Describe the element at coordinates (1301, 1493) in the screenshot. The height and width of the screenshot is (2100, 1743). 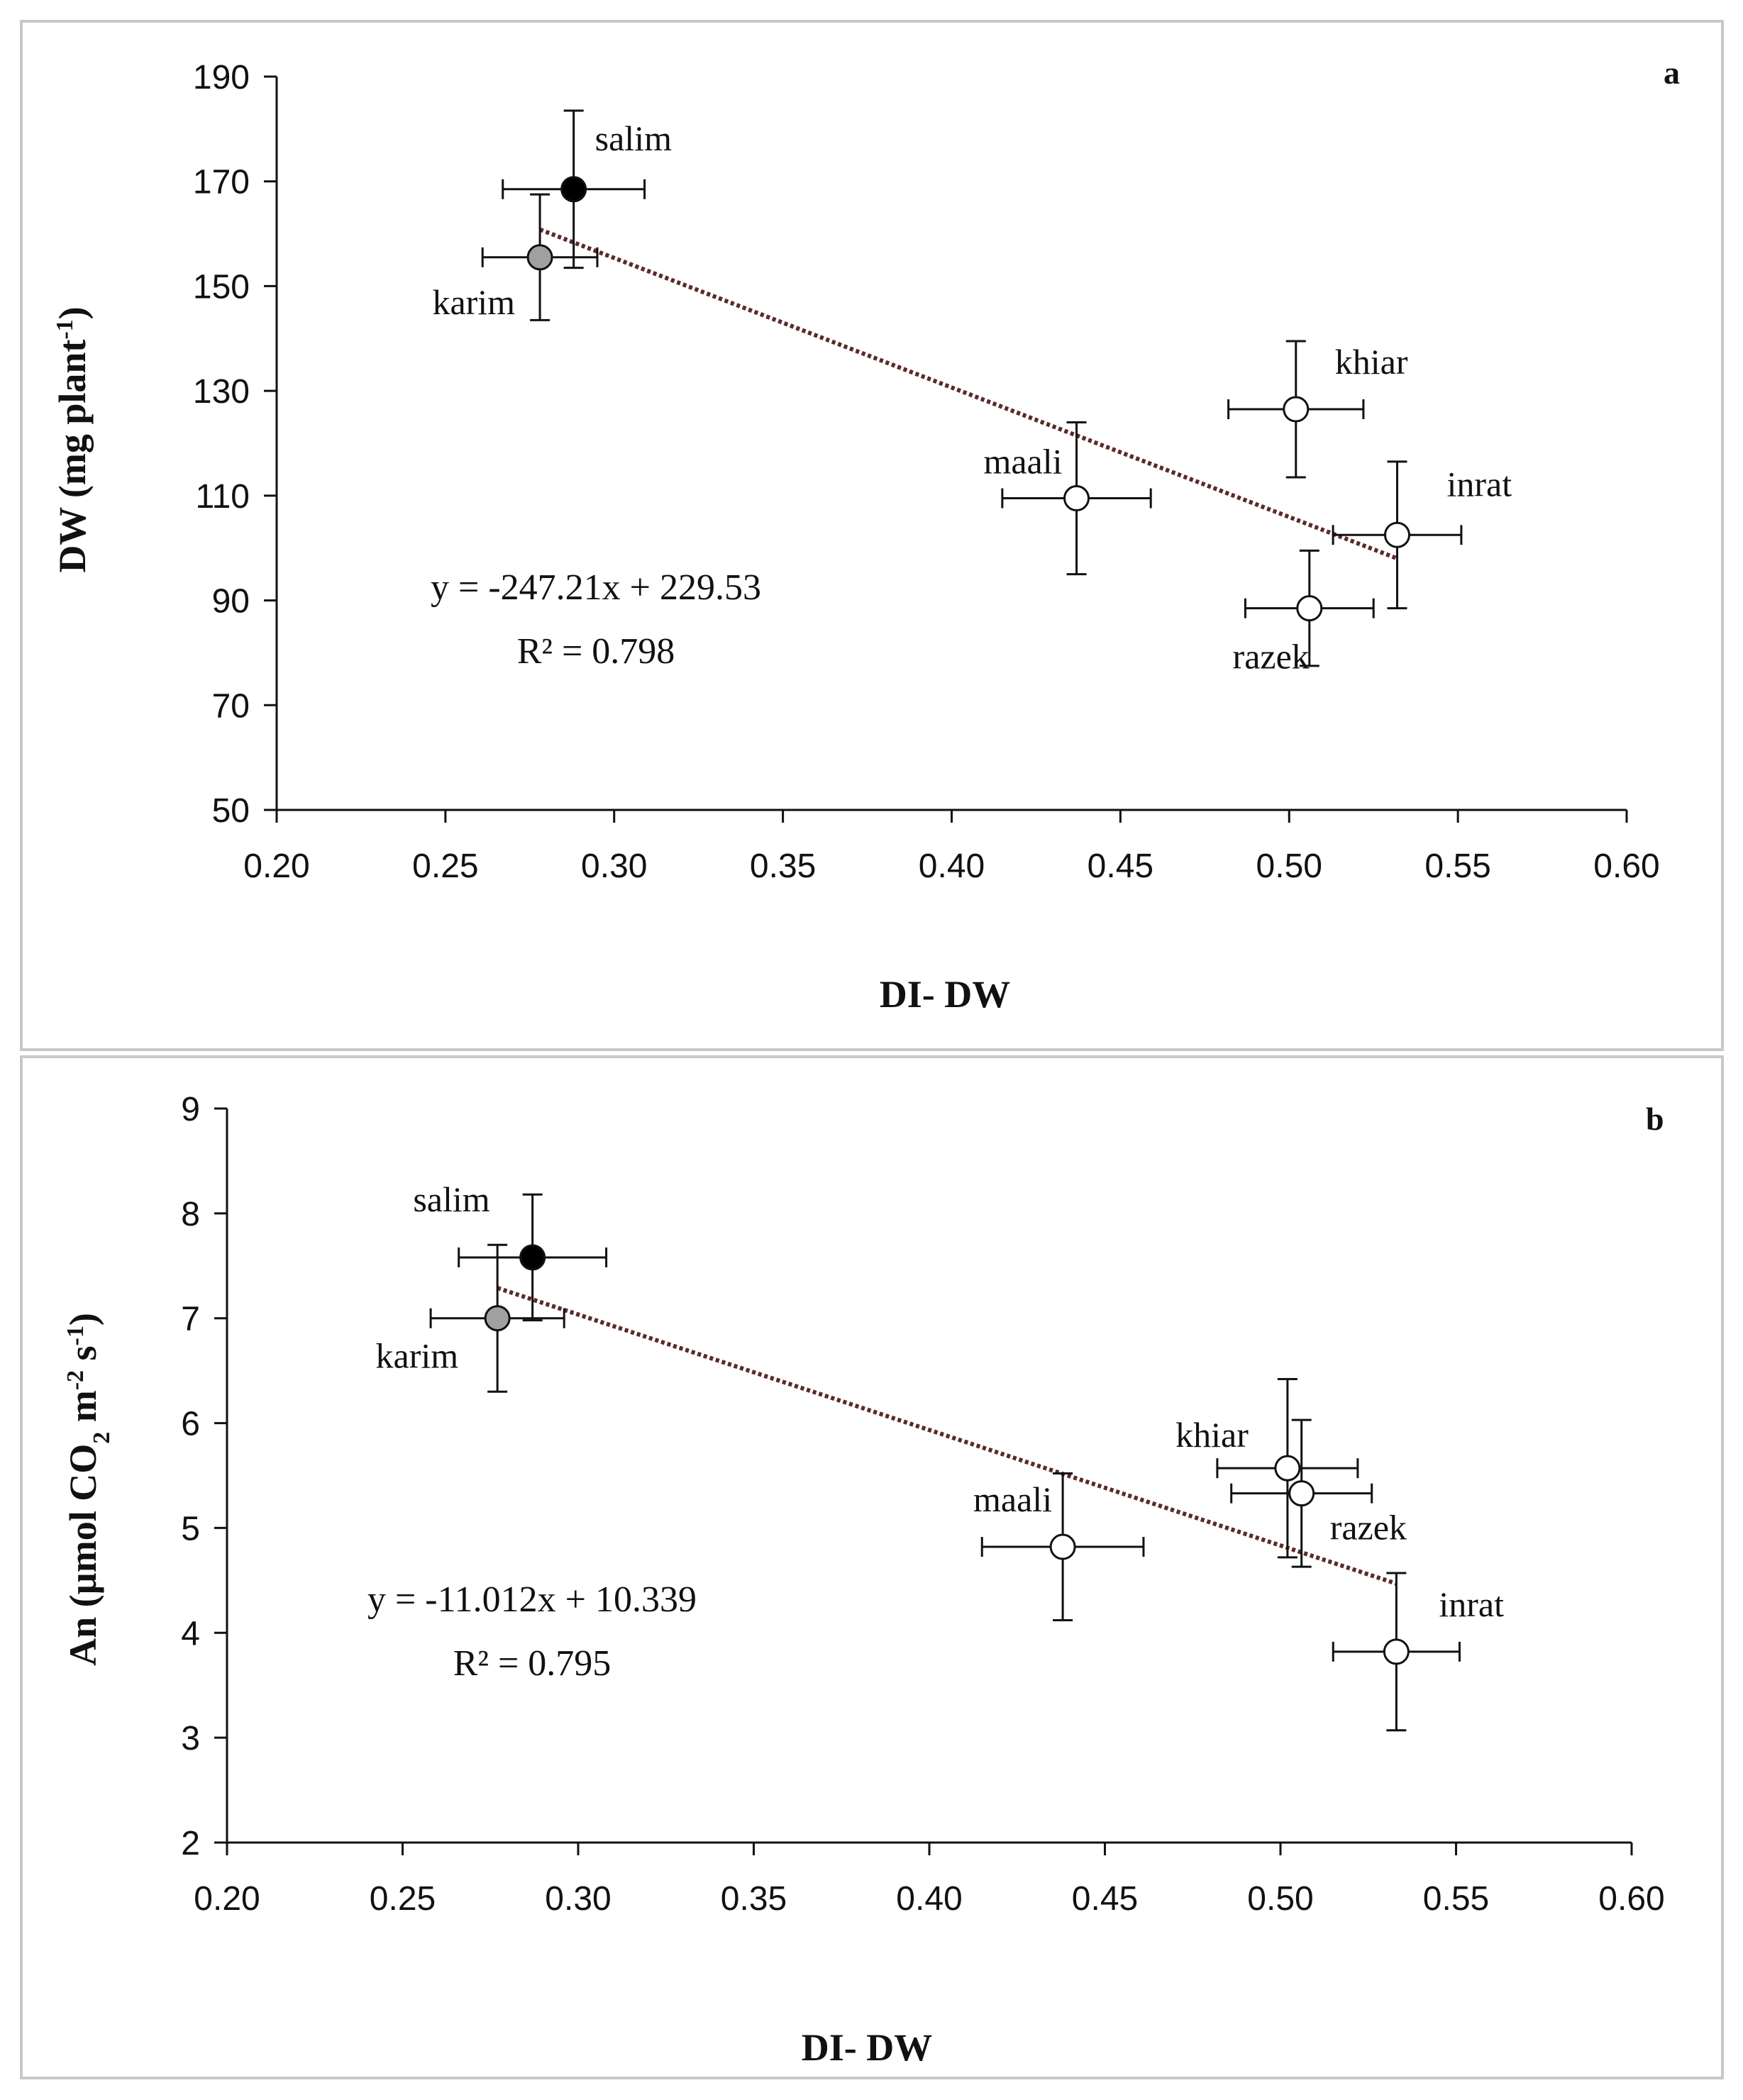
I see `panel-b-marker-razek` at that location.